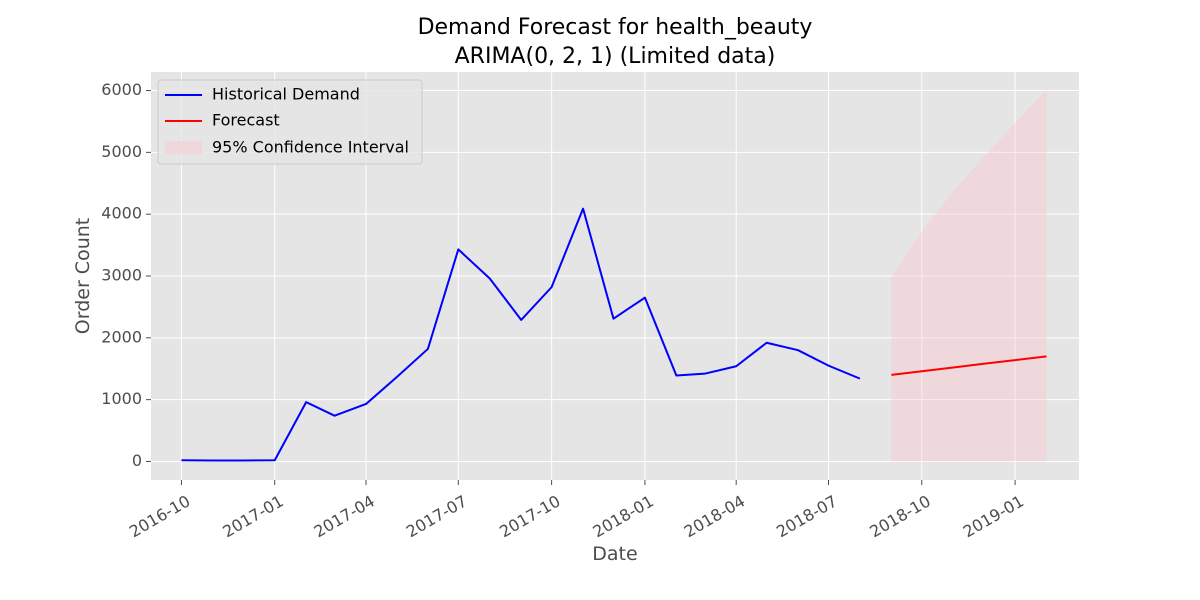 The width and height of the screenshot is (1200, 600). I want to click on legend-label-historical: Historical Demand, so click(286, 94).